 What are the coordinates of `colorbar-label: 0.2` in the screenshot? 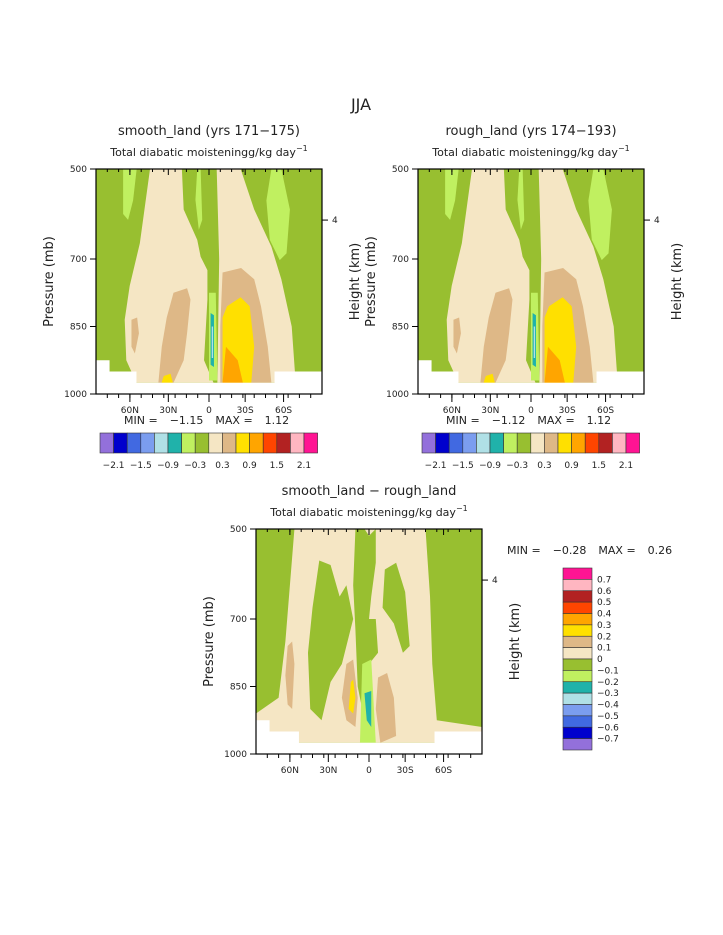 It's located at (604, 637).